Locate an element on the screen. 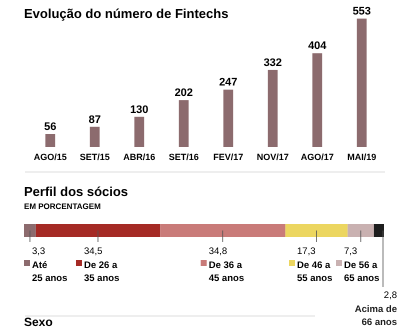 The height and width of the screenshot is (335, 400). data-label: 87 is located at coordinates (94, 120).